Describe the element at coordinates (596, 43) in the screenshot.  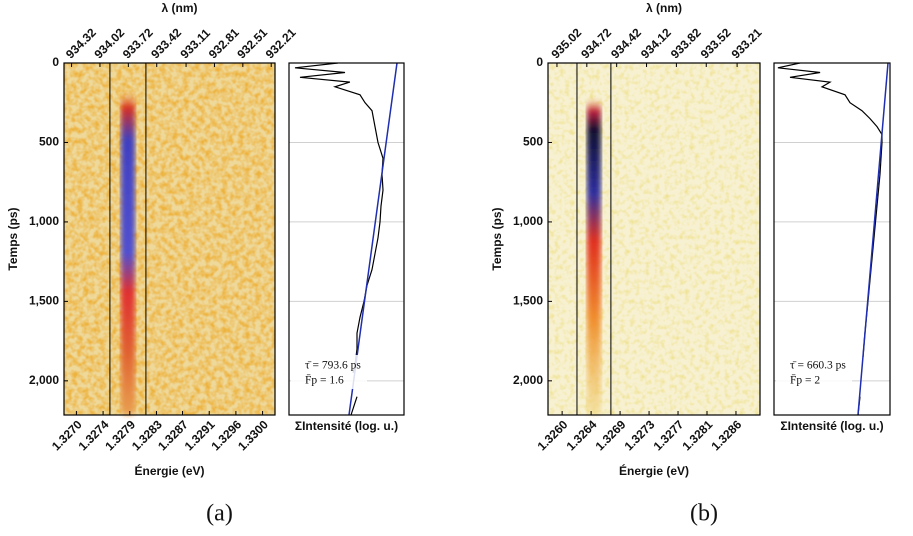
I see `x2-tick-label: 934.72` at that location.